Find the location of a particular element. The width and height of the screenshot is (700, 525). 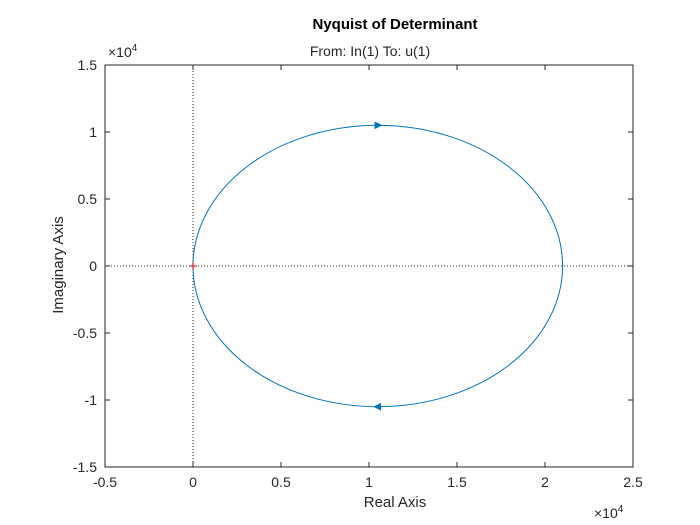

y-tick-label: 0 is located at coordinates (93, 266).